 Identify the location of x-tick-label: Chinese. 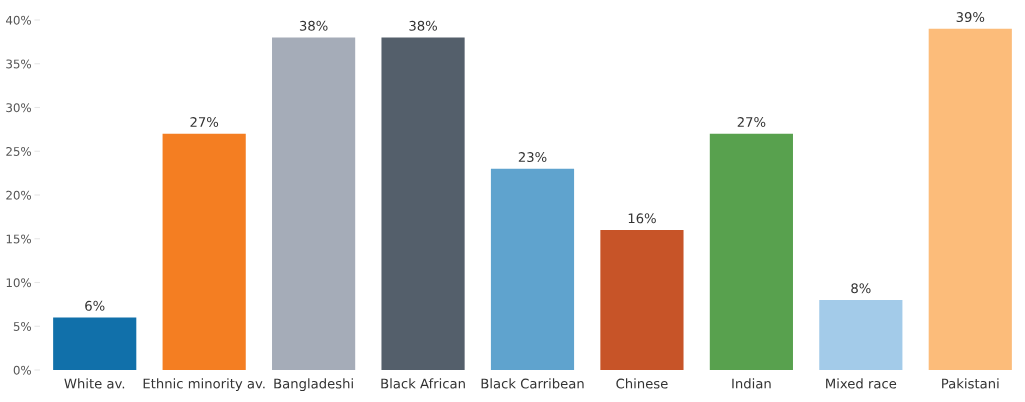
(642, 383).